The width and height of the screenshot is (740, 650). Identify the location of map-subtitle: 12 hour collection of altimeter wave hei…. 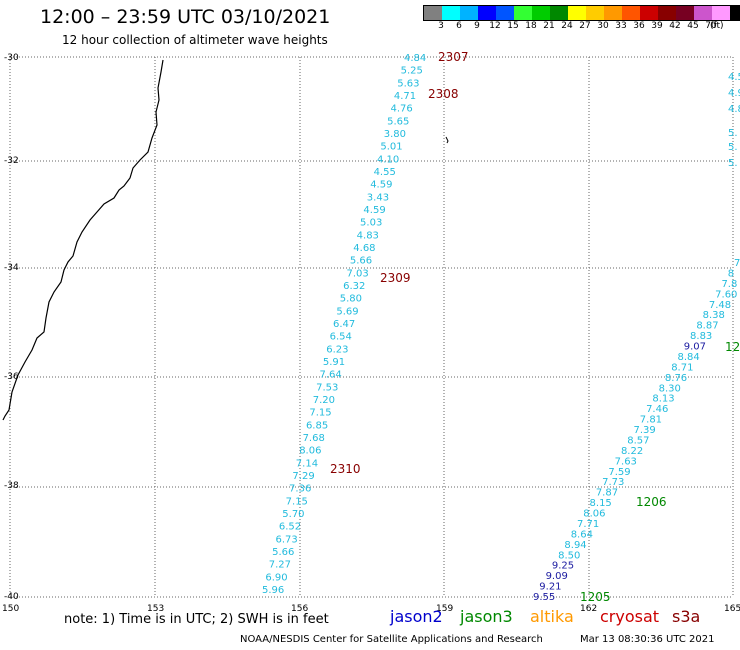
(195, 40).